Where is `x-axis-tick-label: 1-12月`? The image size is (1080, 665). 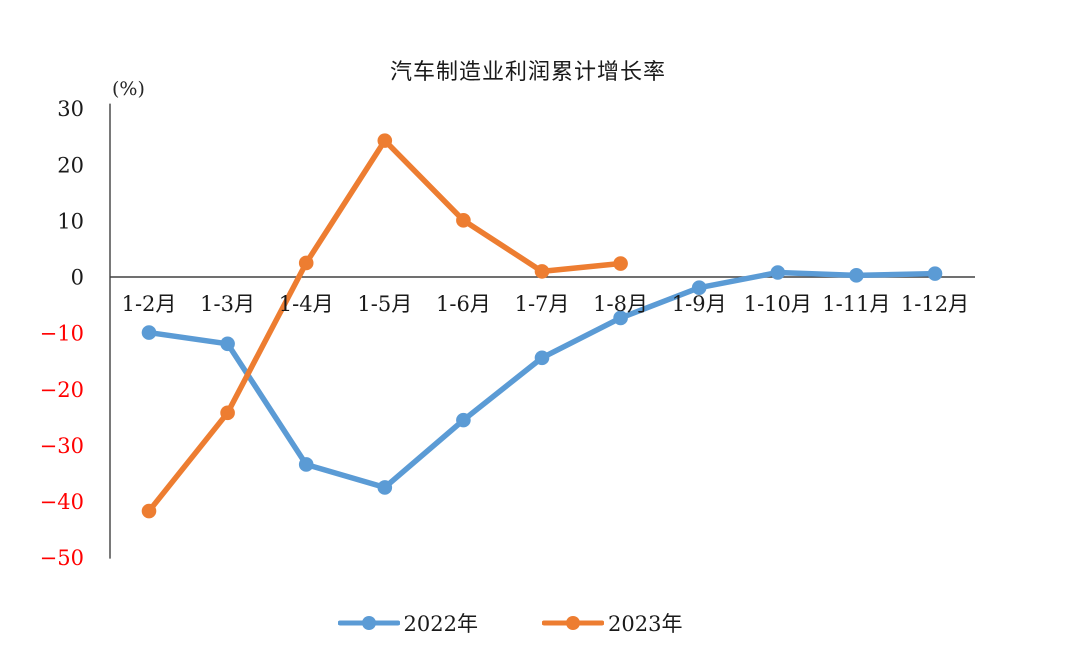 x-axis-tick-label: 1-12月 is located at coordinates (935, 304).